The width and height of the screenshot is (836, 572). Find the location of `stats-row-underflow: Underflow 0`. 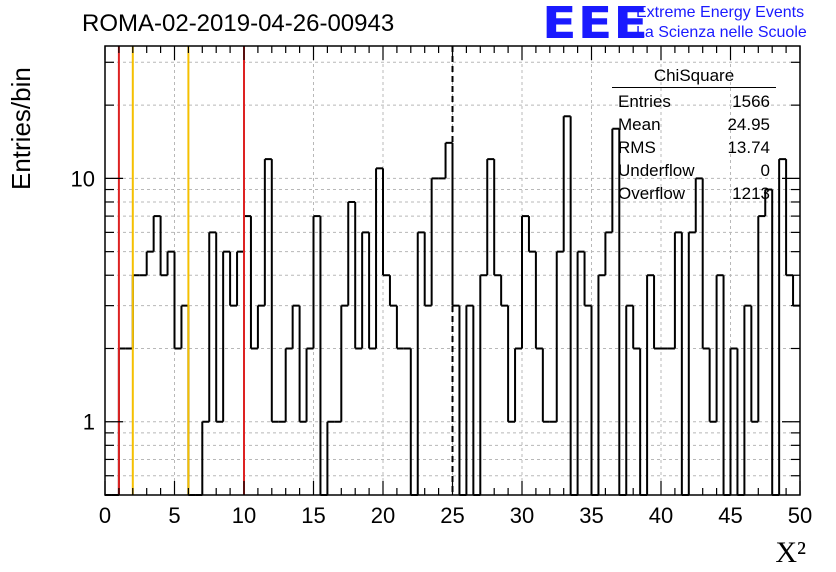

stats-row-underflow: Underflow 0 is located at coordinates (694, 170).